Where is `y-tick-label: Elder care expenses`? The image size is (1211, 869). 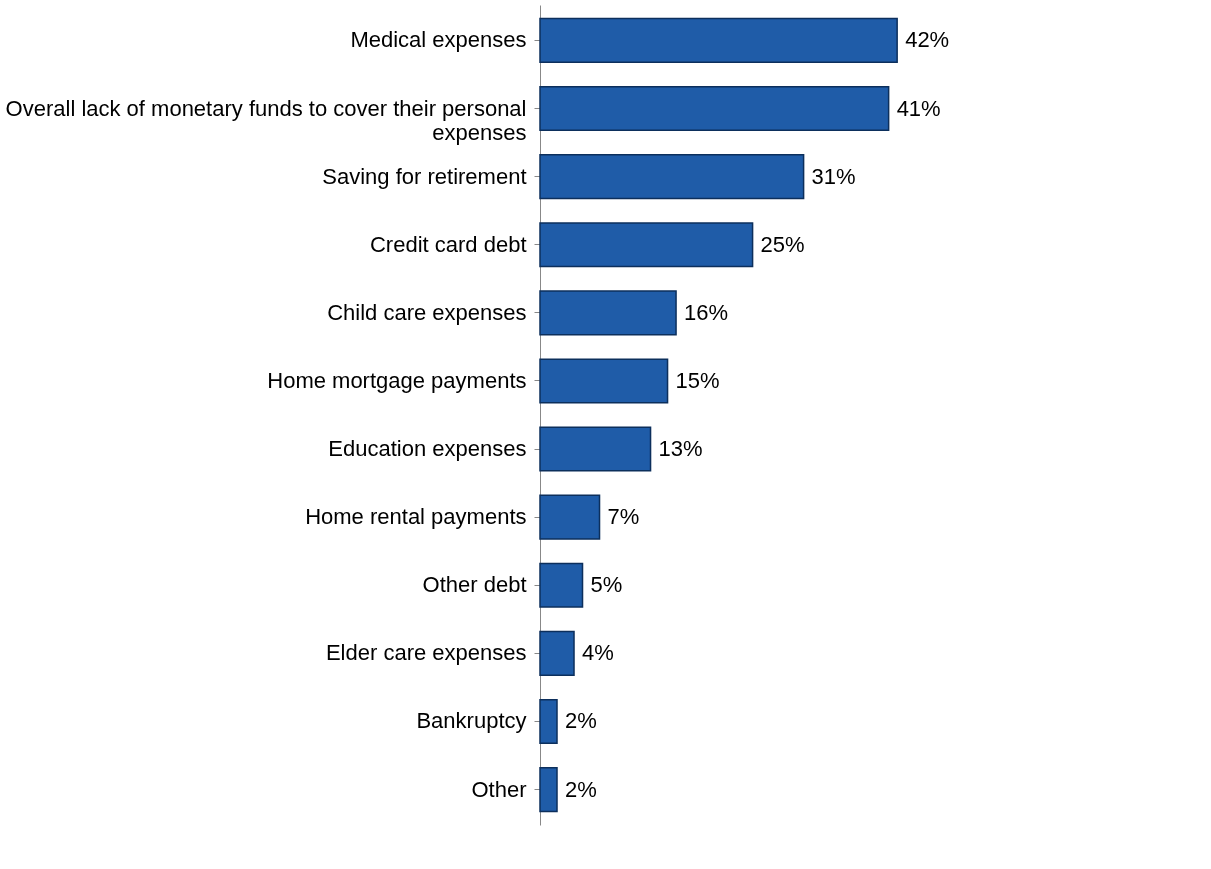
y-tick-label: Elder care expenses is located at coordinates (426, 653).